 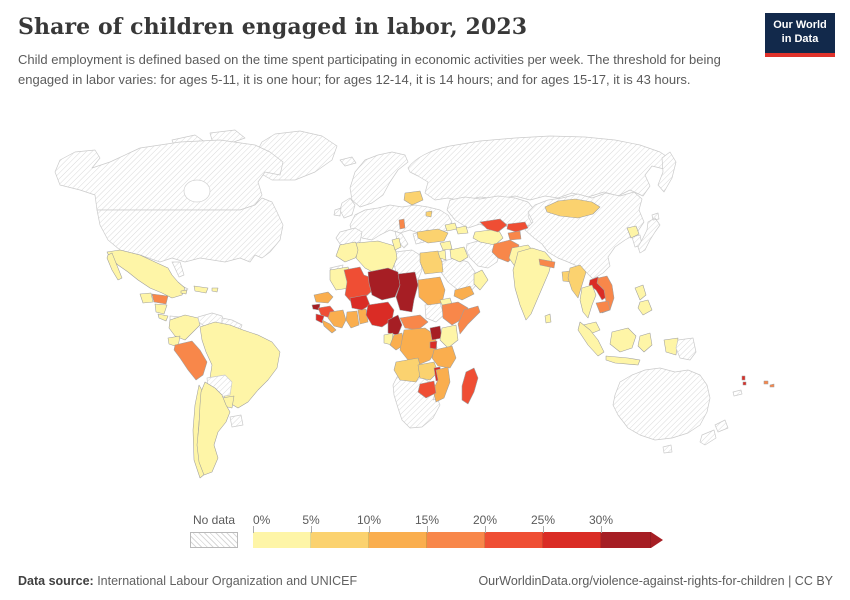 What do you see at coordinates (514, 540) in the screenshot?
I see `legend-segment-20-25%` at bounding box center [514, 540].